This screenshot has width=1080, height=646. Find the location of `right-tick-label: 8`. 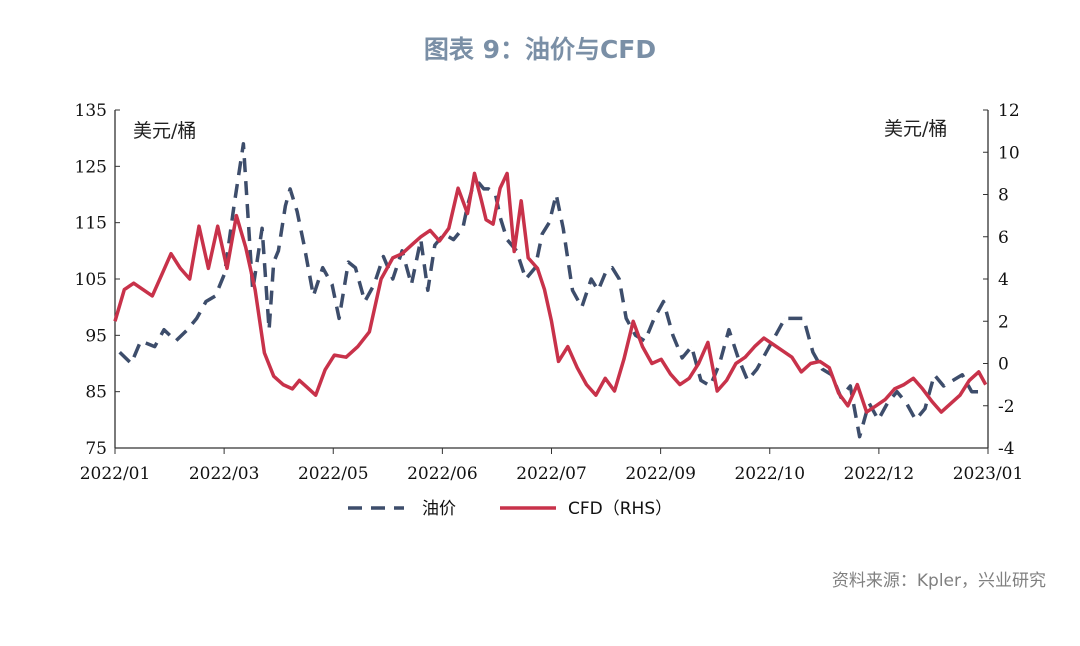

right-tick-label: 8 is located at coordinates (1003, 196).